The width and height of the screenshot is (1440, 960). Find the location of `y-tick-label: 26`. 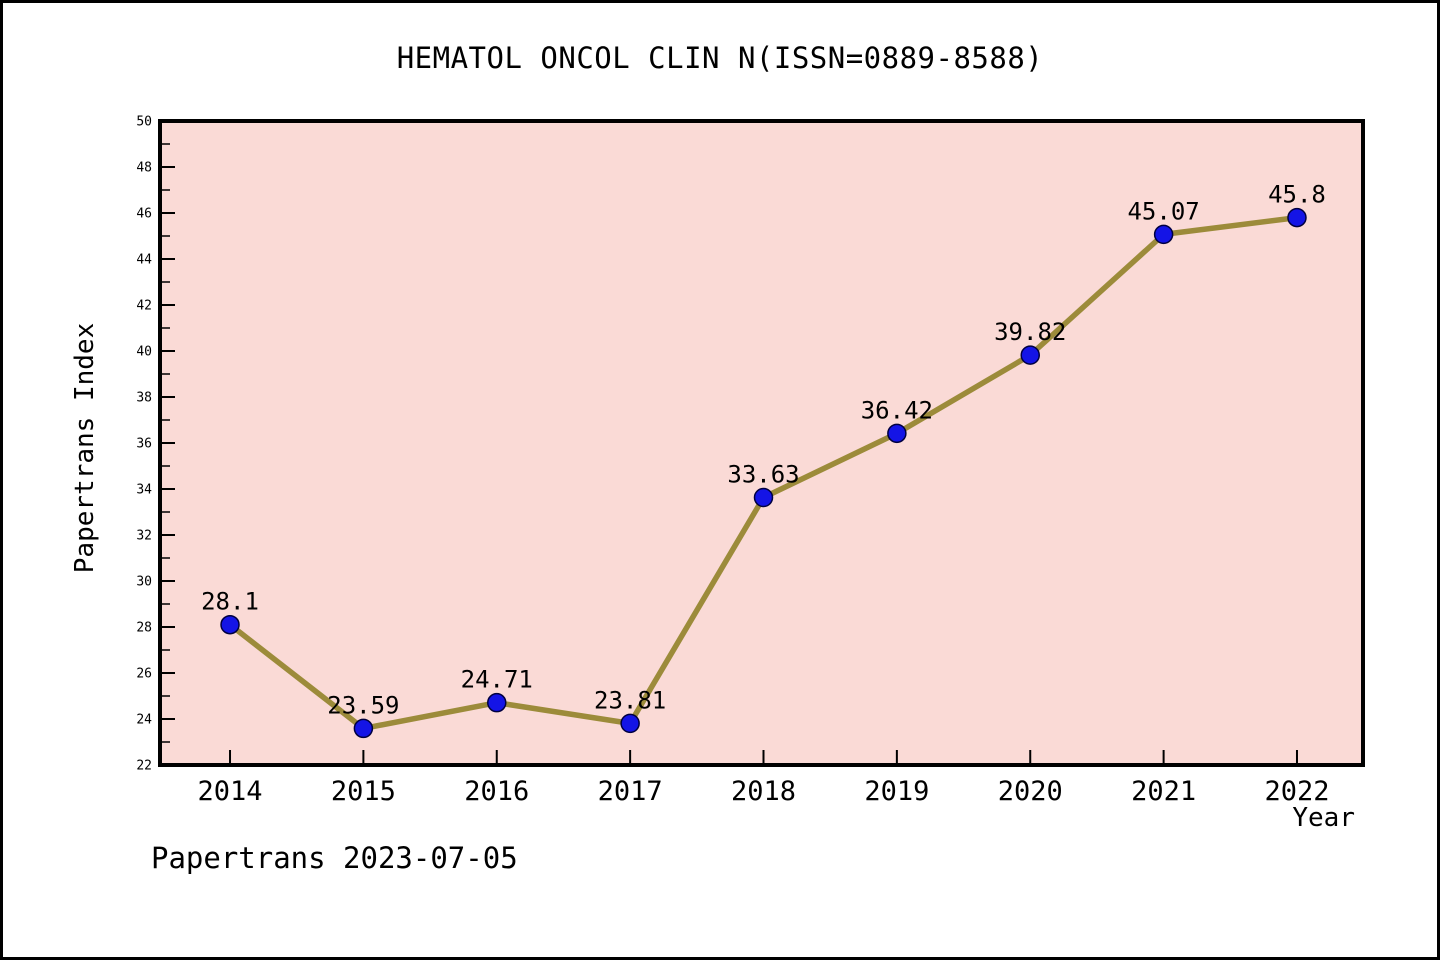

y-tick-label: 26 is located at coordinates (144, 674).